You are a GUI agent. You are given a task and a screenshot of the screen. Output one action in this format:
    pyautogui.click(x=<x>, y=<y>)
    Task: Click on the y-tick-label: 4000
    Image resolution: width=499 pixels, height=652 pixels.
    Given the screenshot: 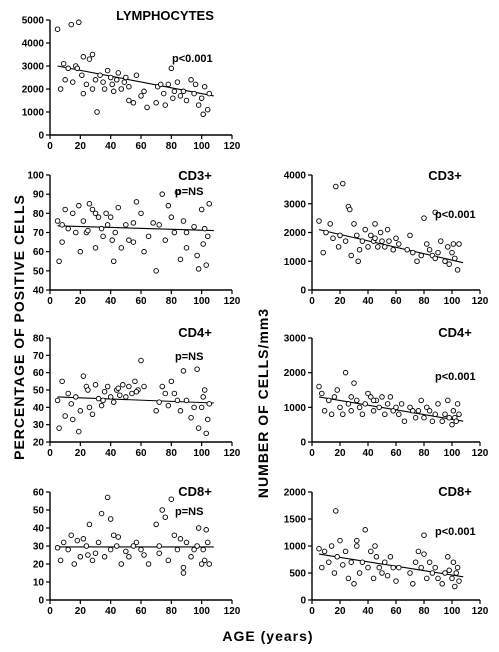 What is the action you would take?
    pyautogui.click(x=295, y=176)
    